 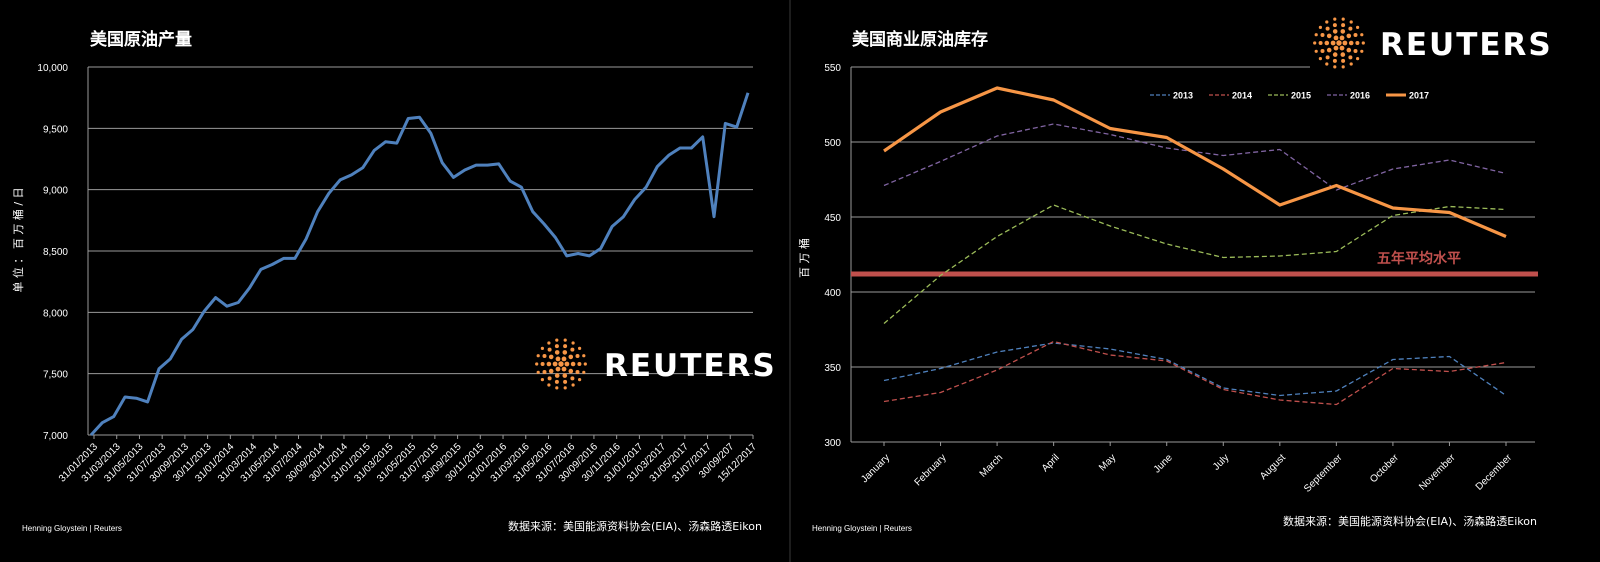 I want to click on x-tick-label: April, so click(x=1051, y=463).